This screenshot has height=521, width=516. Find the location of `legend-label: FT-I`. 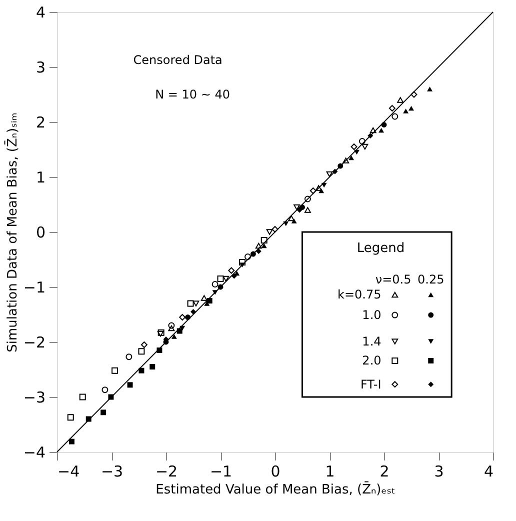

legend-label: FT-I is located at coordinates (371, 384).